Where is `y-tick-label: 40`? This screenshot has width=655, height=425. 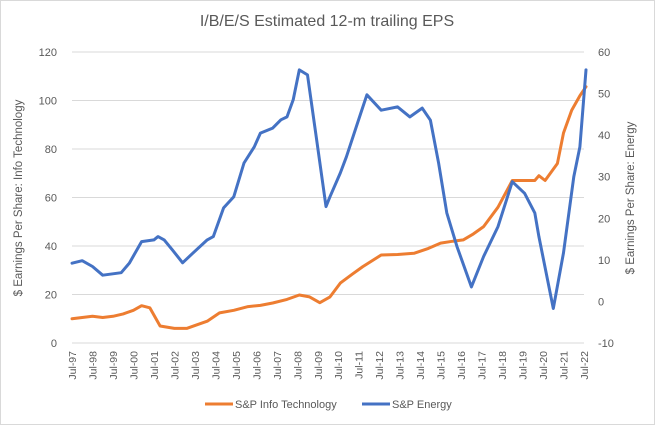
y-tick-label: 40 is located at coordinates (51, 247).